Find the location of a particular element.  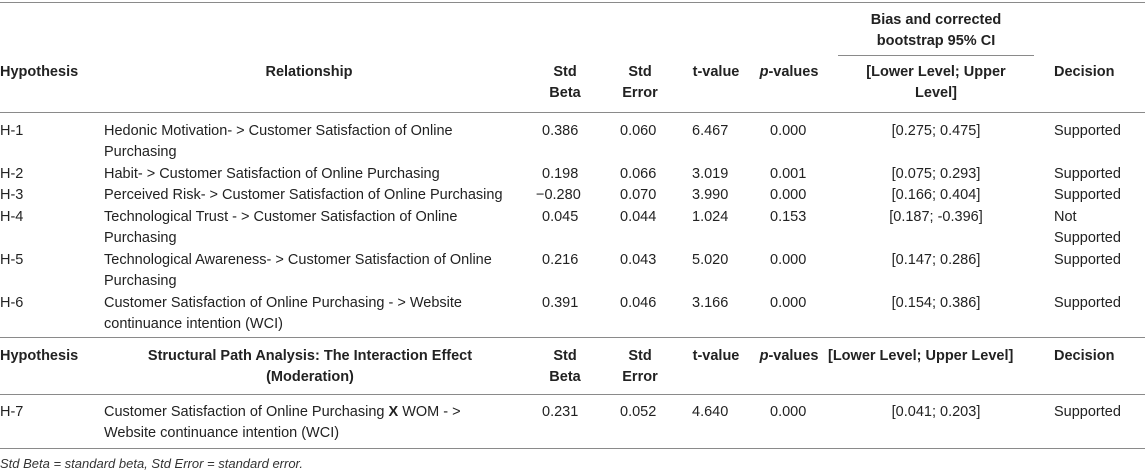

std-error-cell: 0.060 is located at coordinates (638, 131).